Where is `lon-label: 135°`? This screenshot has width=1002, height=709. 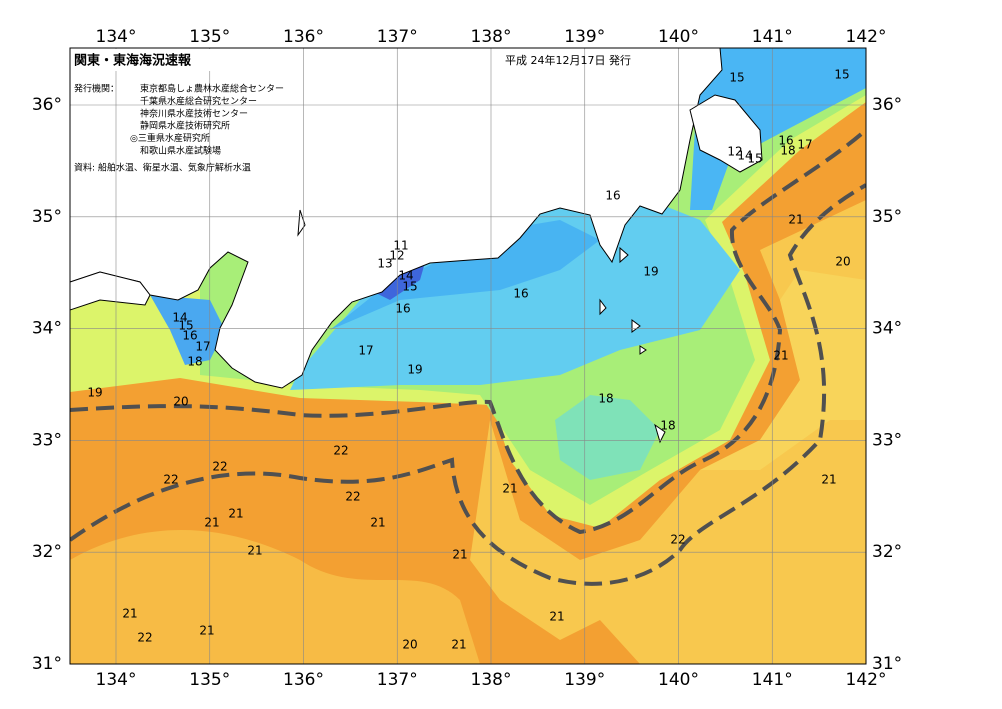
lon-label: 135° is located at coordinates (209, 680).